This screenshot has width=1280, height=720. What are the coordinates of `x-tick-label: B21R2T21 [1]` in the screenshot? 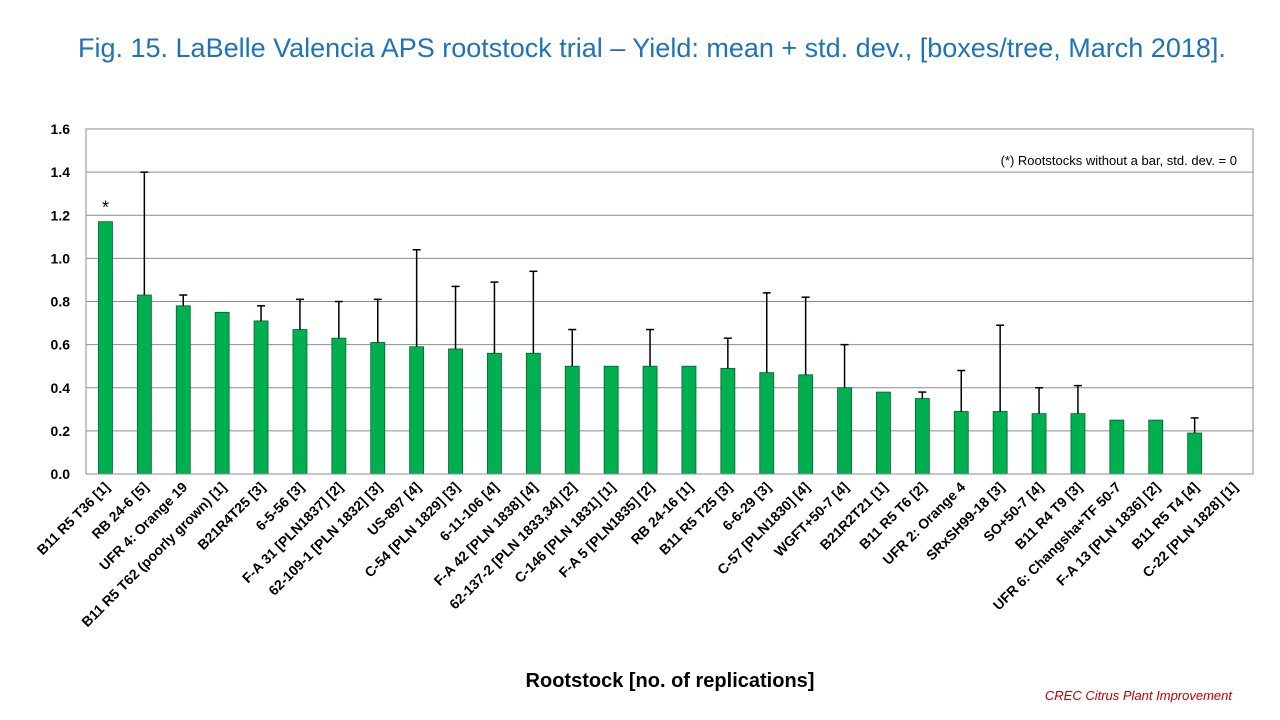 It's located at (854, 516).